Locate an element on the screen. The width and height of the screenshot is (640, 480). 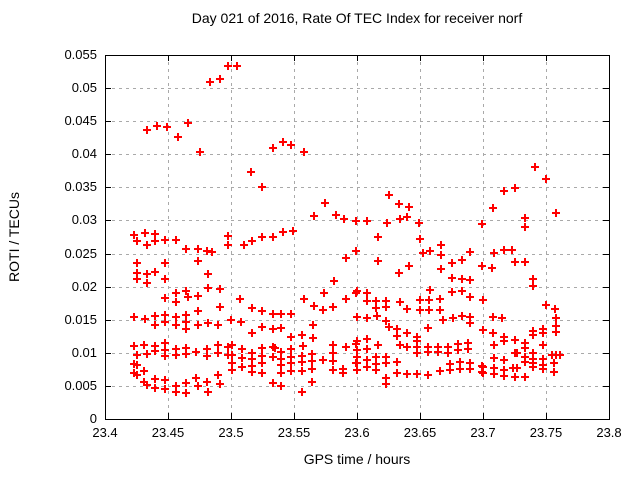
y-tick-label: 0.025 is located at coordinates (80, 253).